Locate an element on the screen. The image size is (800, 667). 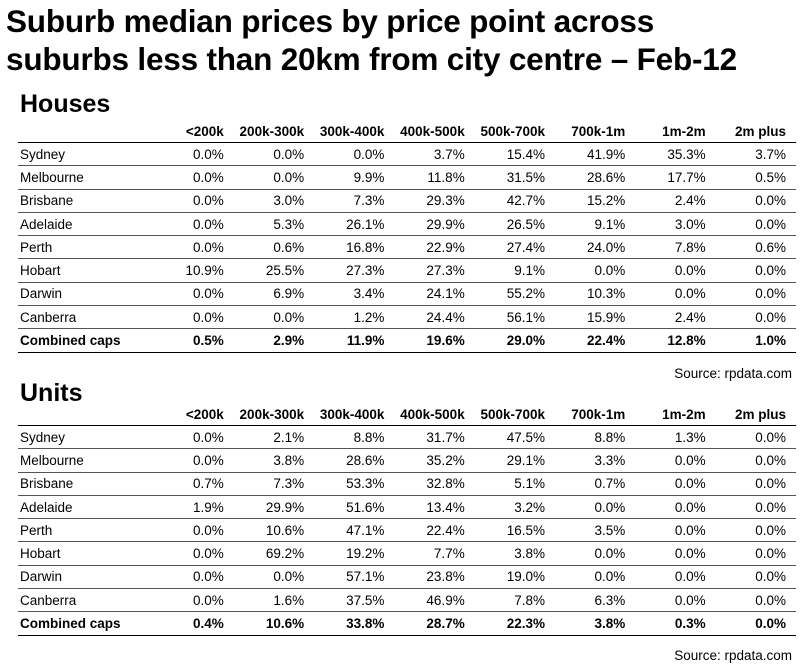
percentage-cell: 35.2% is located at coordinates (434, 460).